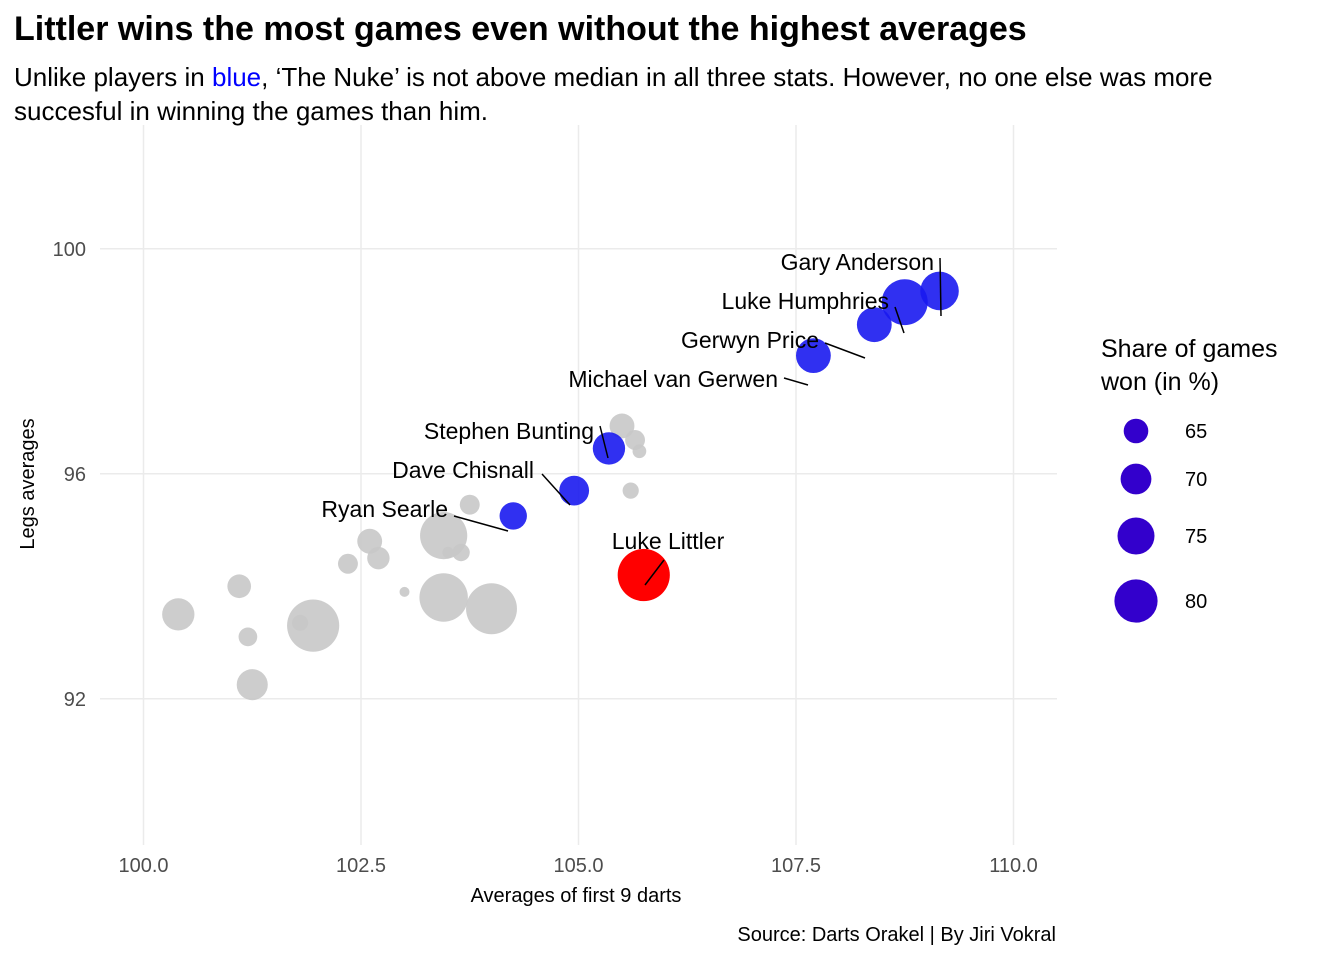 This screenshot has height=960, width=1344. Describe the element at coordinates (750, 340) in the screenshot. I see `player-label: Gerwyn Price` at that location.